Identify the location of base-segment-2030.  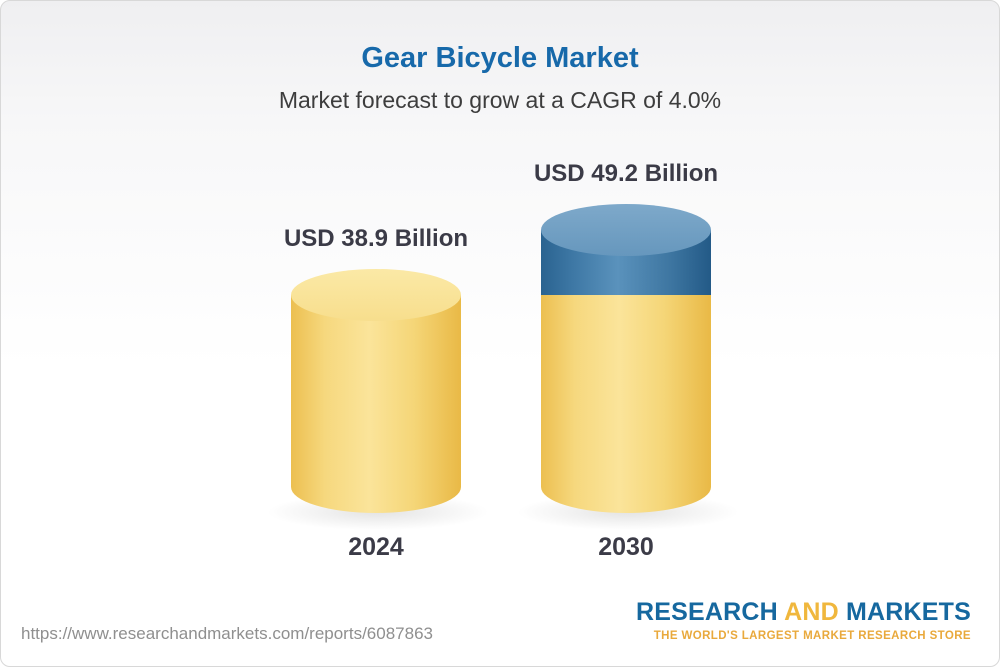
(626, 404).